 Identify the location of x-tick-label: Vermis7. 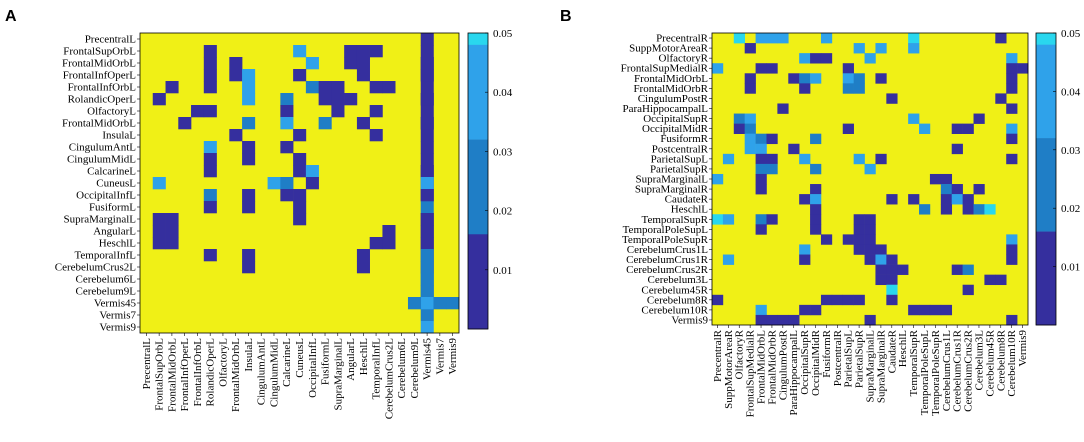
(440, 356).